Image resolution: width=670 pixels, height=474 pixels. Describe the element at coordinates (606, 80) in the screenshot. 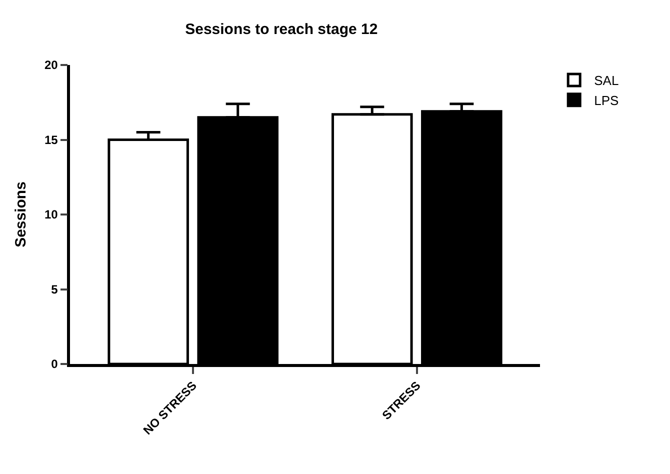

I see `legend-label: SAL` at that location.